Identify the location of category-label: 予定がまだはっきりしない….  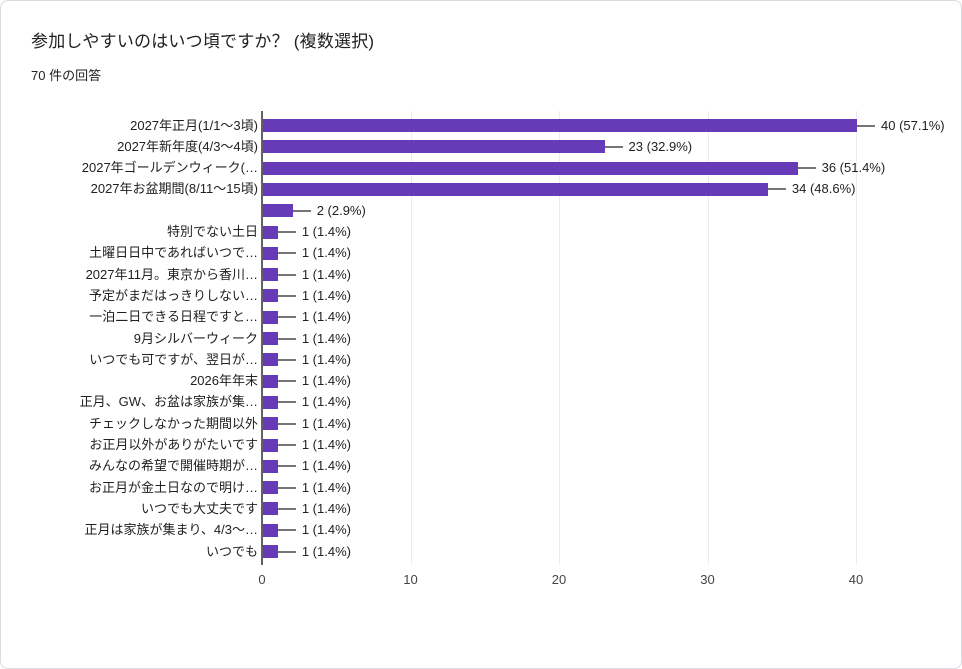
(173, 295).